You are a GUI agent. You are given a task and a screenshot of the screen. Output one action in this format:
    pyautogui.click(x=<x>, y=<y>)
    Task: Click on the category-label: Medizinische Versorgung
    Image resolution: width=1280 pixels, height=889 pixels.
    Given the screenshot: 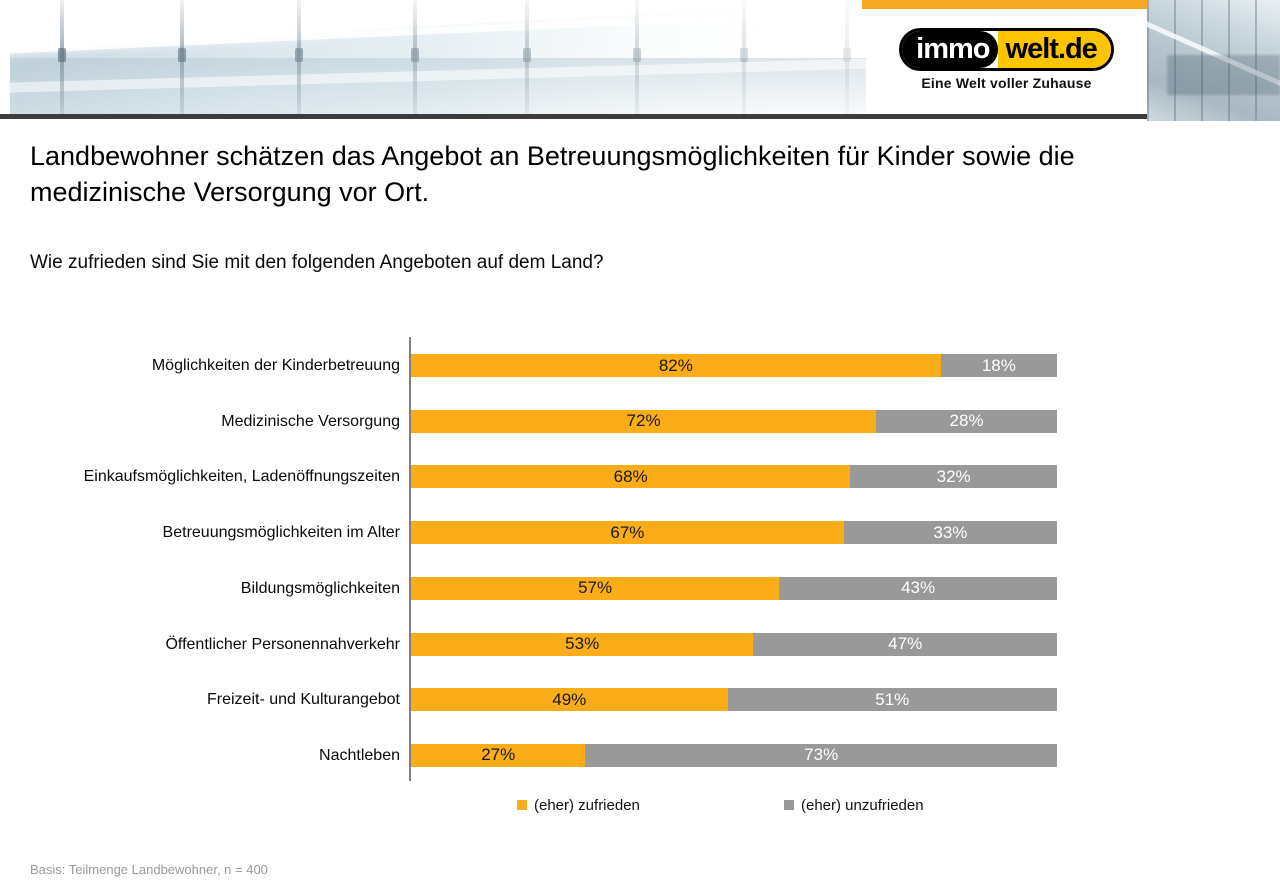 What is the action you would take?
    pyautogui.click(x=310, y=421)
    